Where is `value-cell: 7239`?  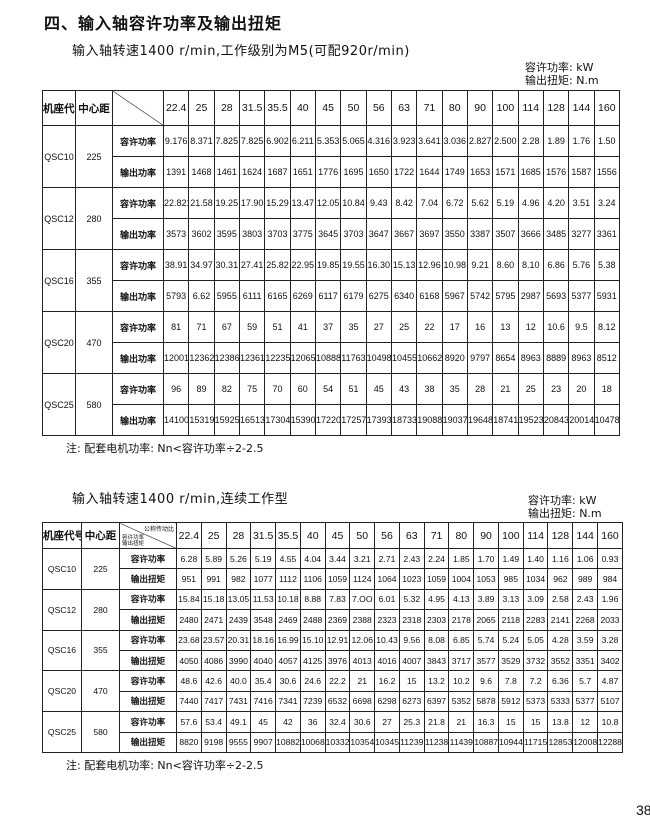 value-cell: 7239 is located at coordinates (312, 701).